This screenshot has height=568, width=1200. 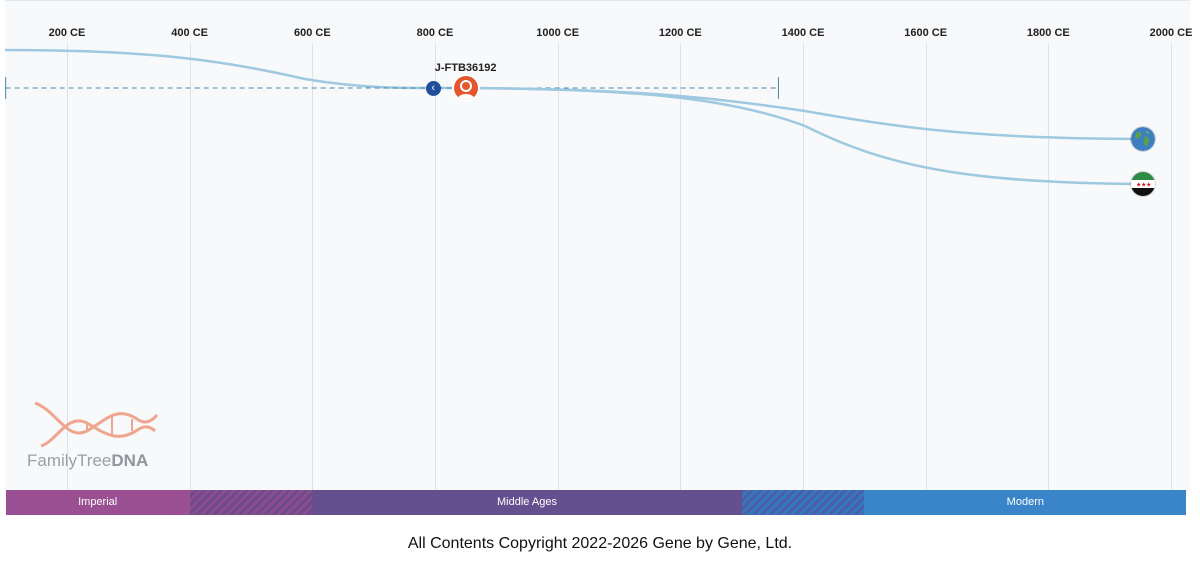 What do you see at coordinates (803, 33) in the screenshot?
I see `axis-label: 1400 CE` at bounding box center [803, 33].